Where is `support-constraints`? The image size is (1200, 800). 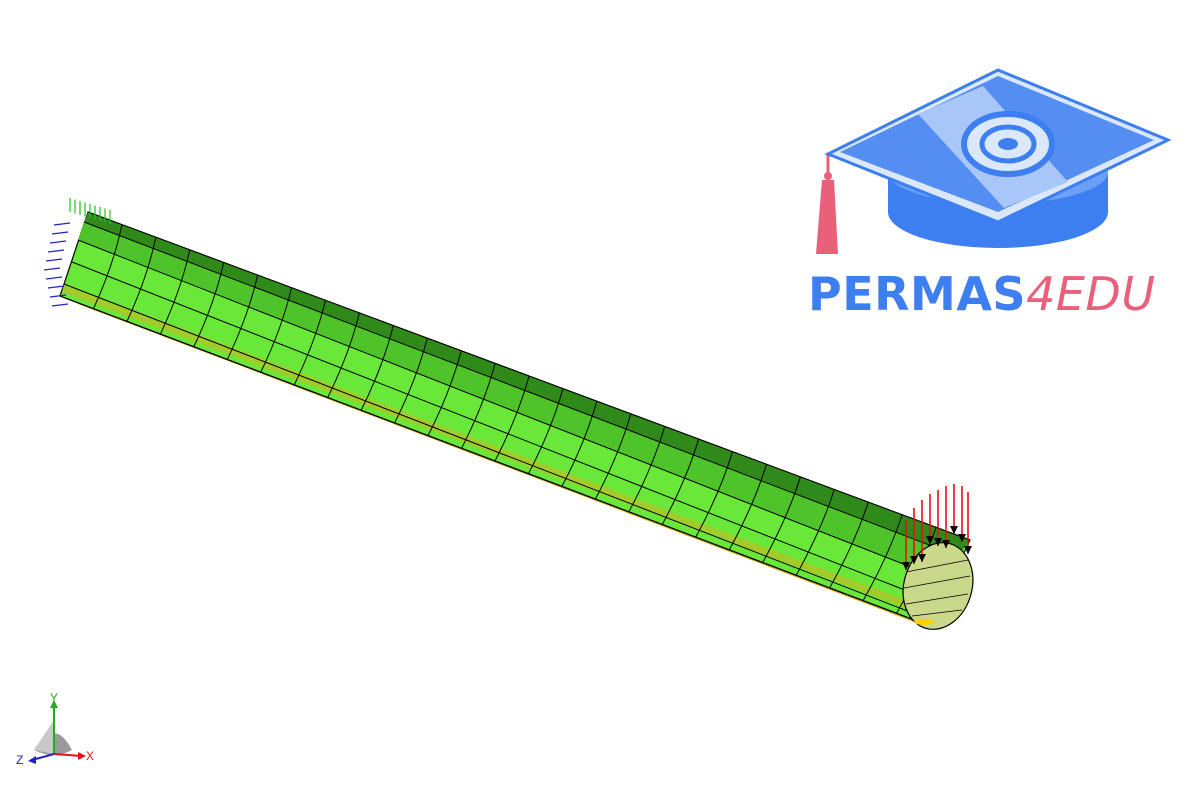 support-constraints is located at coordinates (77, 252).